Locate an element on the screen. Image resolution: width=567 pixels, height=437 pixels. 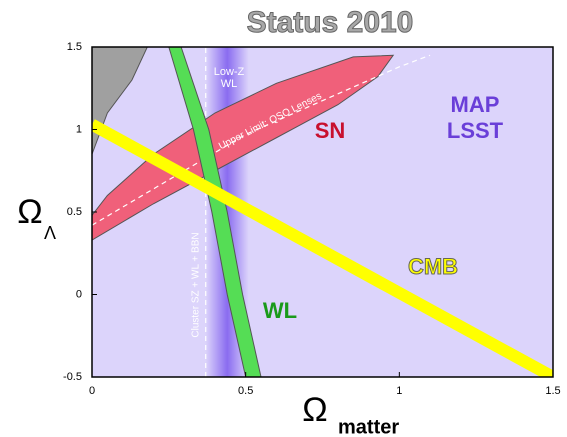
x-label-sub: matter is located at coordinates (368, 426).